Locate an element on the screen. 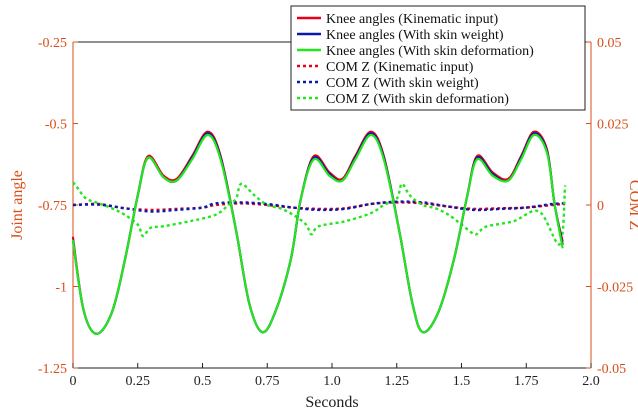 This screenshot has width=638, height=415. series-line-com-z-with-skin-weight is located at coordinates (319, 206).